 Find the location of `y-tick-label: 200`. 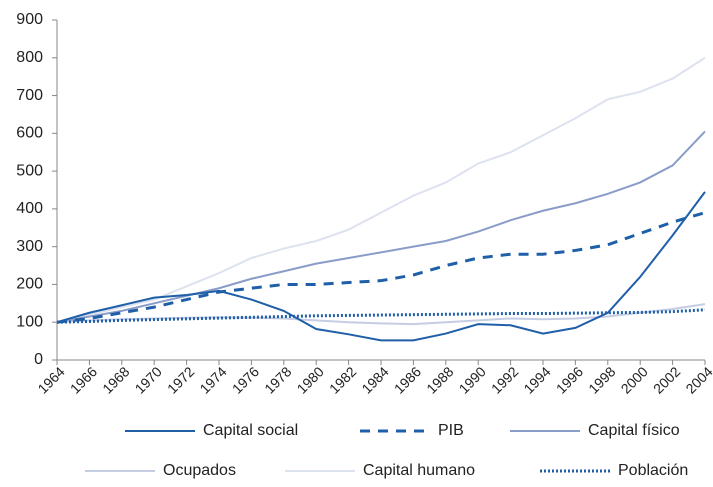

y-tick-label: 200 is located at coordinates (29, 284).